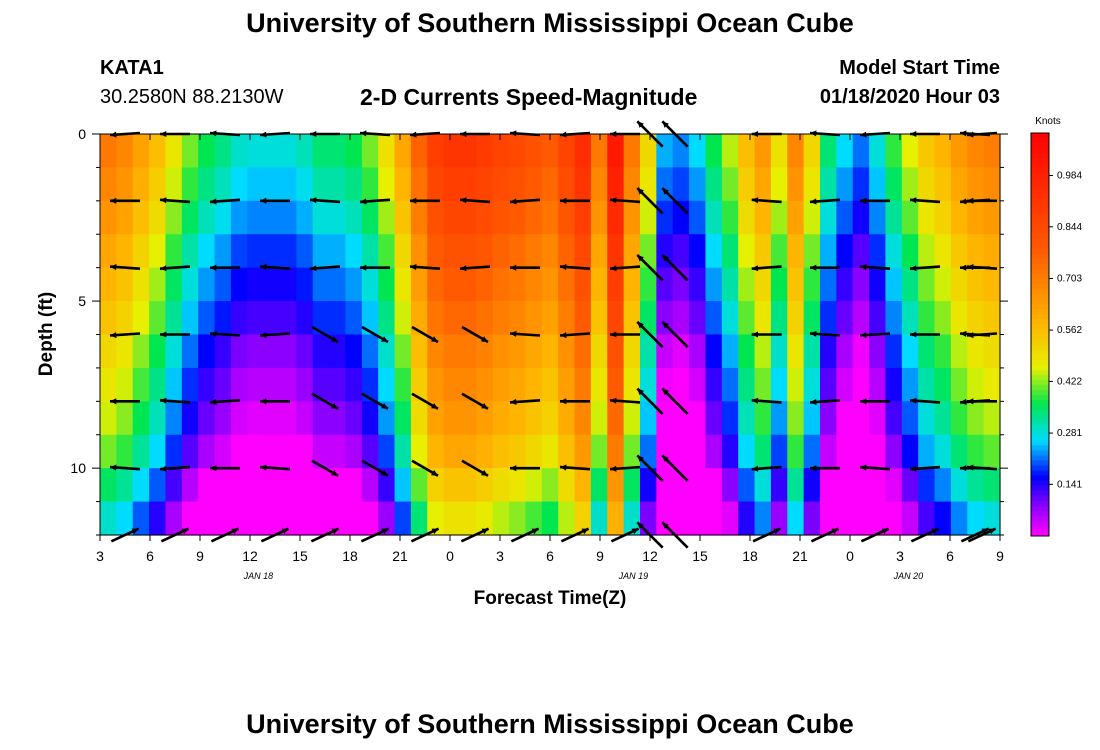  I want to click on x-tick-label: 9, so click(200, 556).